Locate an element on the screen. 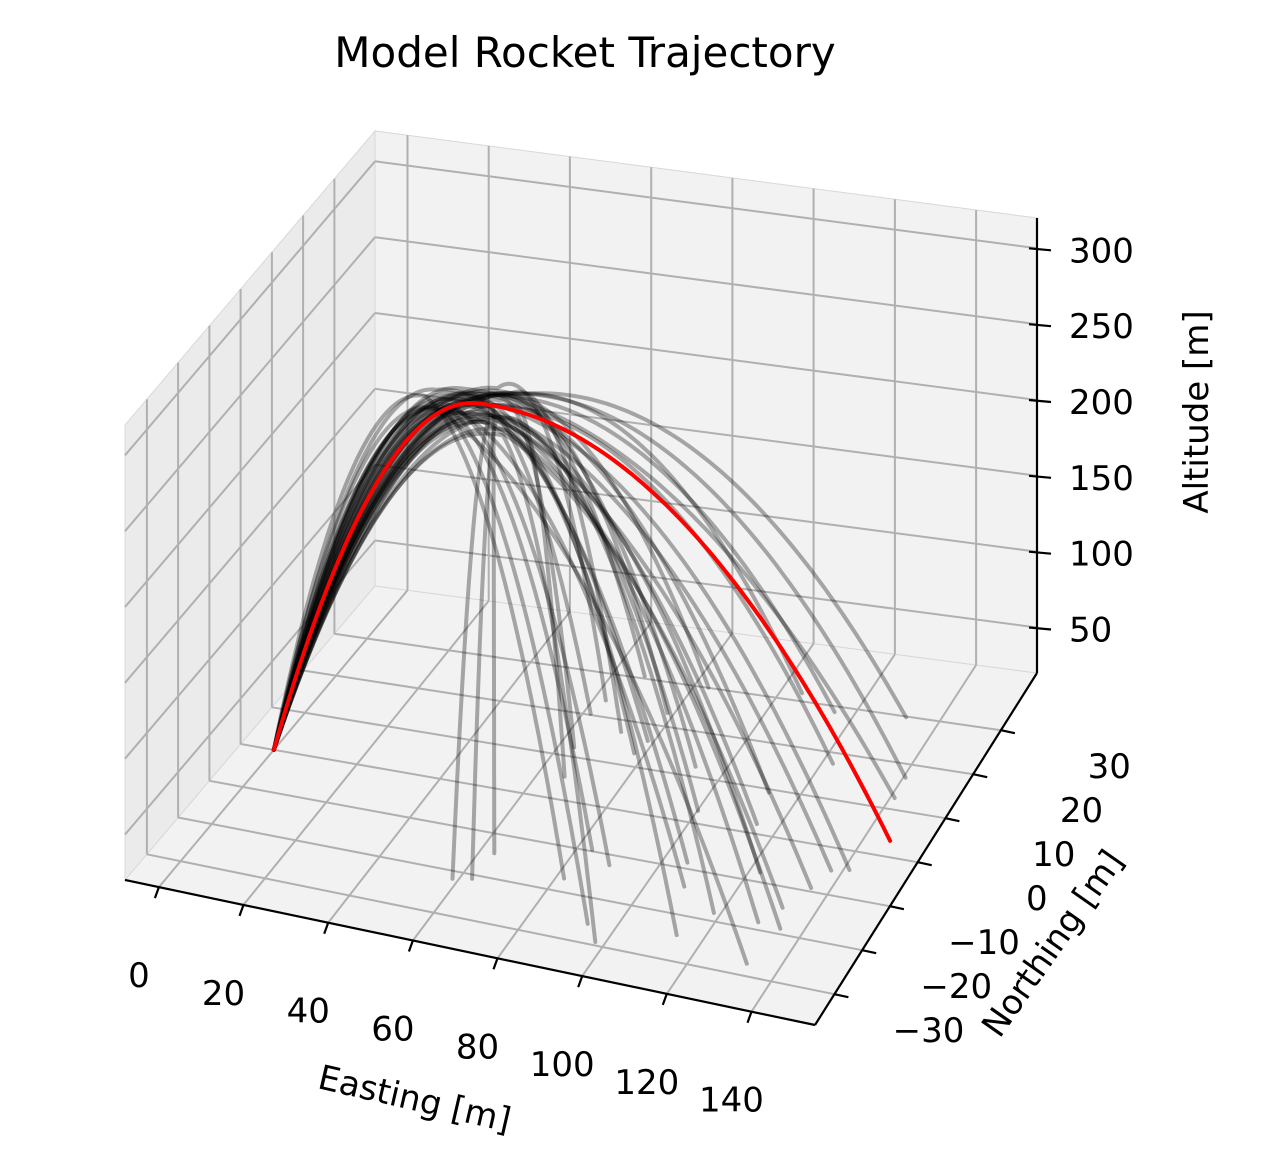  altitude-axis-label: Altitude [m] is located at coordinates (1197, 411).